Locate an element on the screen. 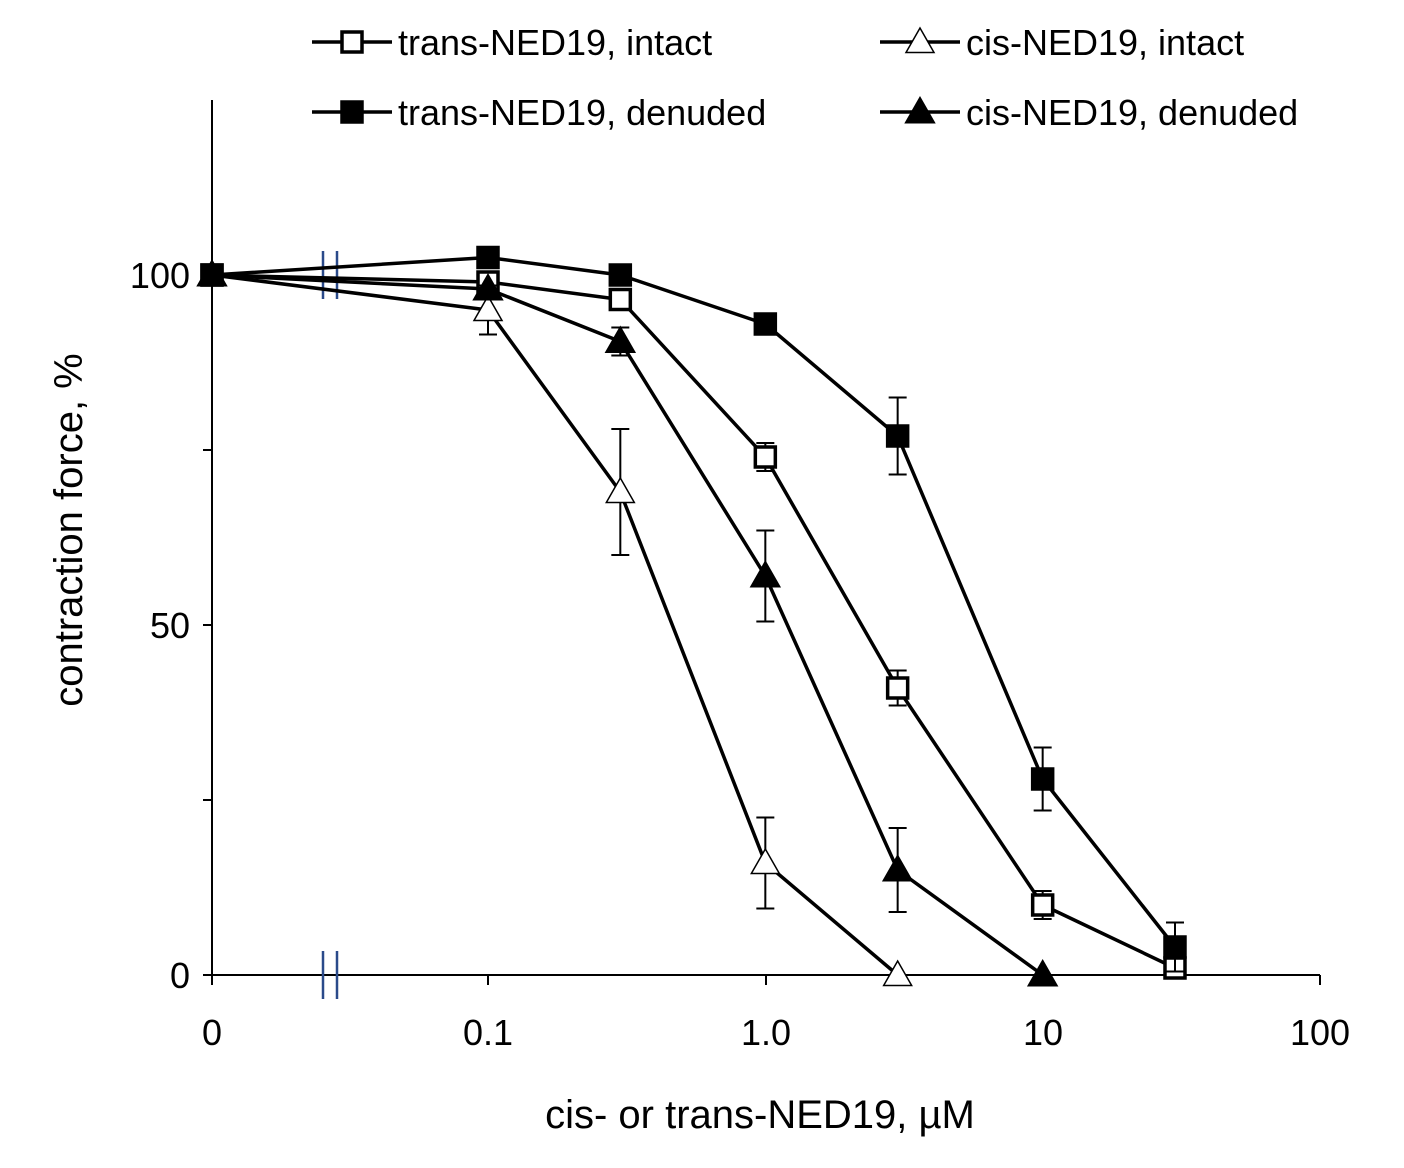 The height and width of the screenshot is (1168, 1404). y-tick-label: 0 is located at coordinates (180, 975).